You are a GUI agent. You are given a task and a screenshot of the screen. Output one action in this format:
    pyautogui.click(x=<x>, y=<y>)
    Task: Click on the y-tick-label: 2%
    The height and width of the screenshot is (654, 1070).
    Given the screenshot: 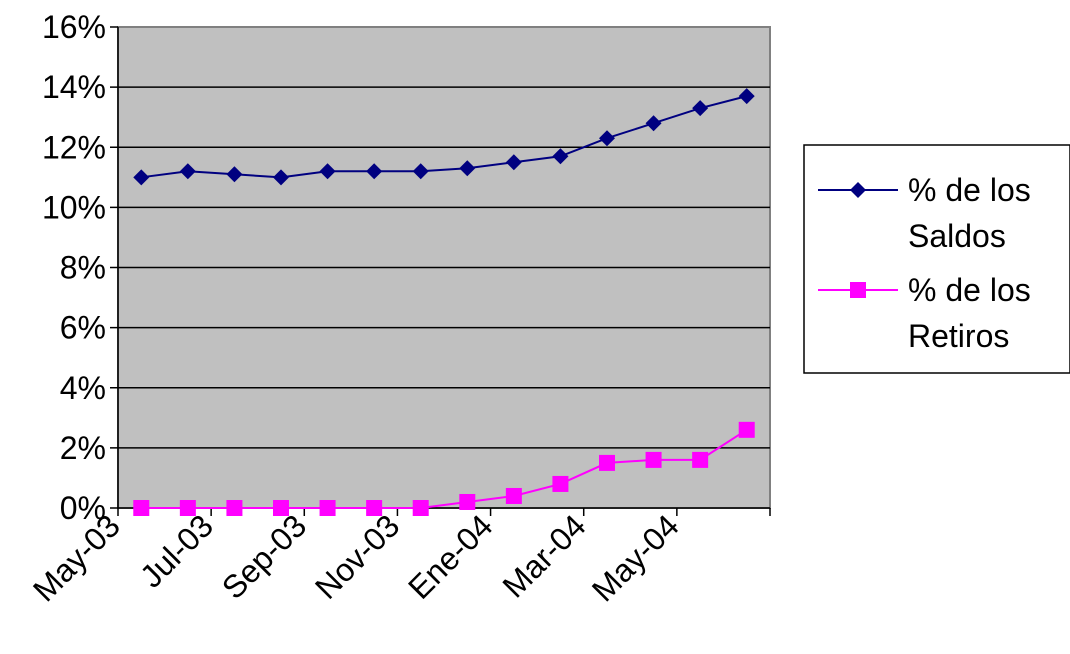 What is the action you would take?
    pyautogui.click(x=83, y=448)
    